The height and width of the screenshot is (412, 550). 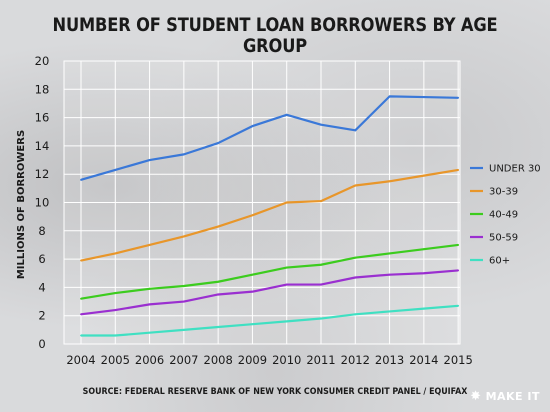 What do you see at coordinates (252, 126) in the screenshot?
I see `series-0-point-2009` at bounding box center [252, 126].